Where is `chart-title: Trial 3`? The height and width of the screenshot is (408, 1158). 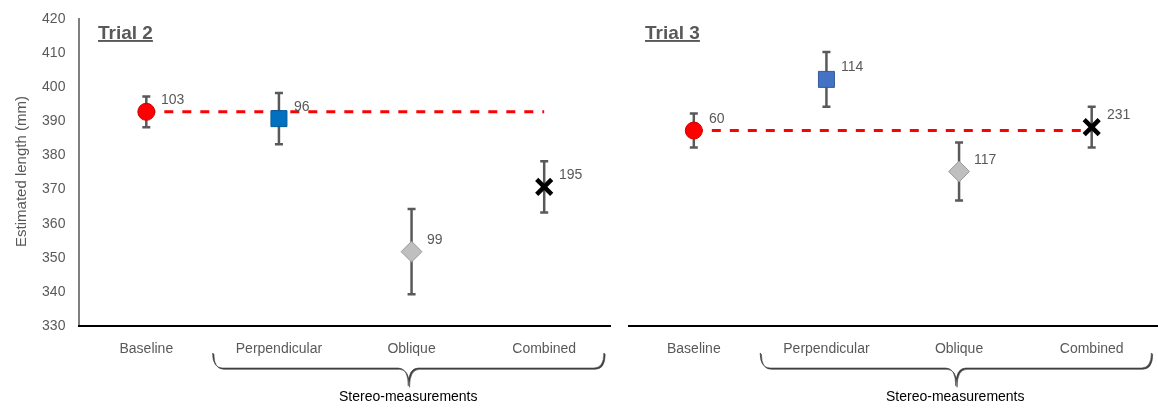
chart-title: Trial 3 is located at coordinates (672, 32).